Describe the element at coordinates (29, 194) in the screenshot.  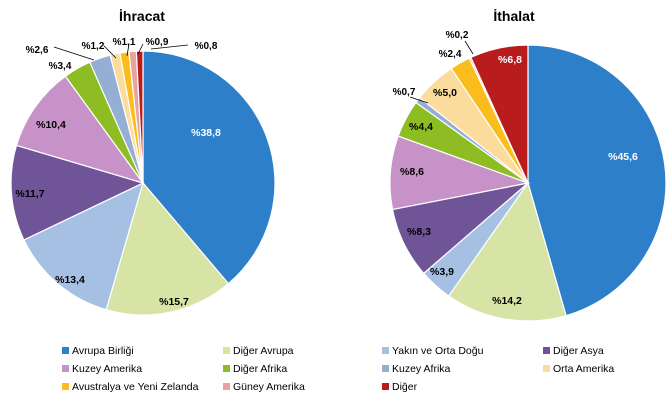
I see `data-label-diger-asya: %11,7` at that location.